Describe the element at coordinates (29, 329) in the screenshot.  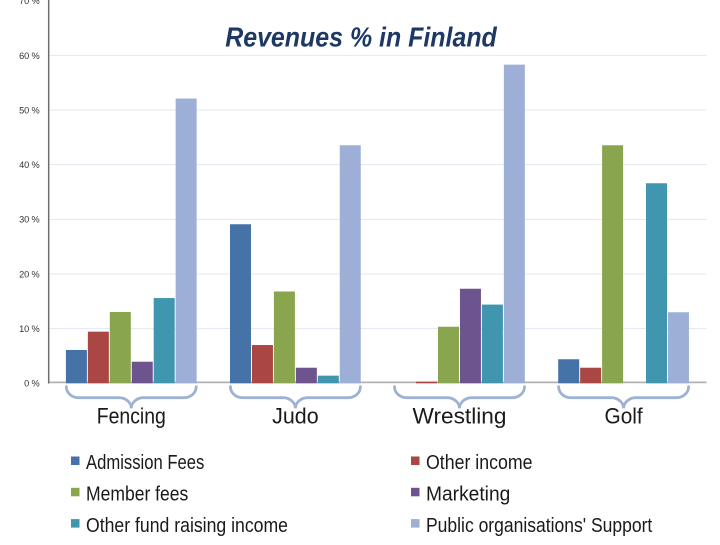
I see `svg-text: 10 %` at that location.